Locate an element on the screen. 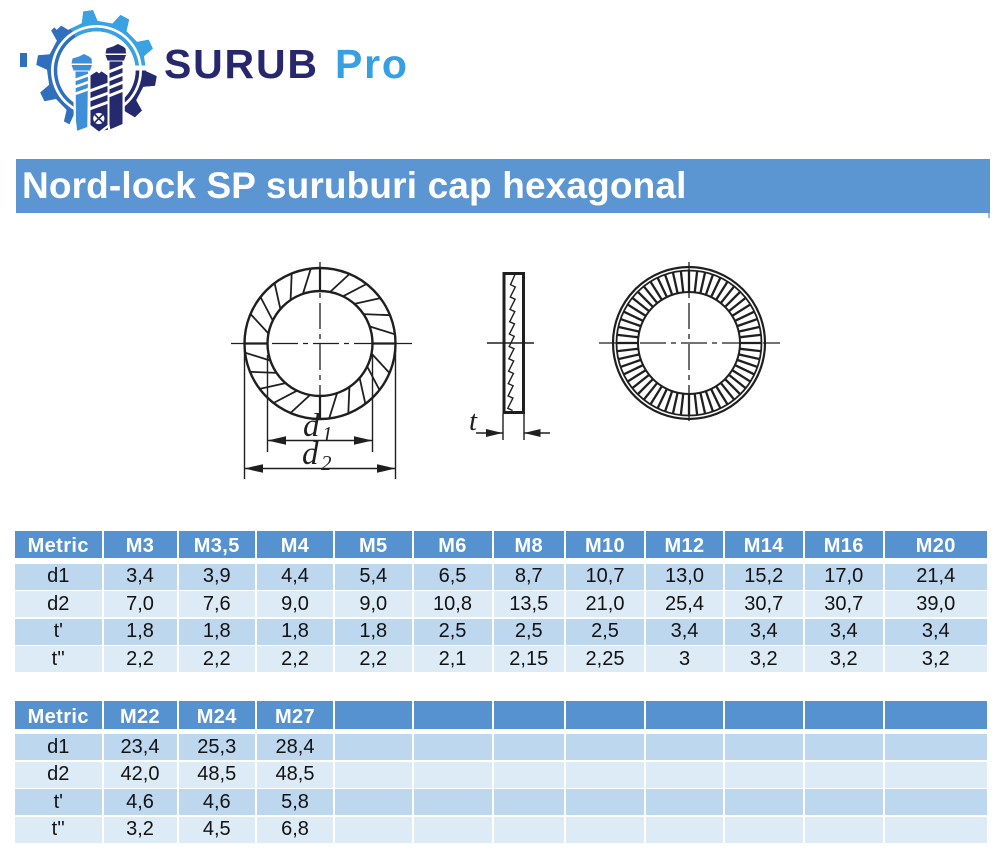 The width and height of the screenshot is (1000, 859). svg-text: t is located at coordinates (473, 421).